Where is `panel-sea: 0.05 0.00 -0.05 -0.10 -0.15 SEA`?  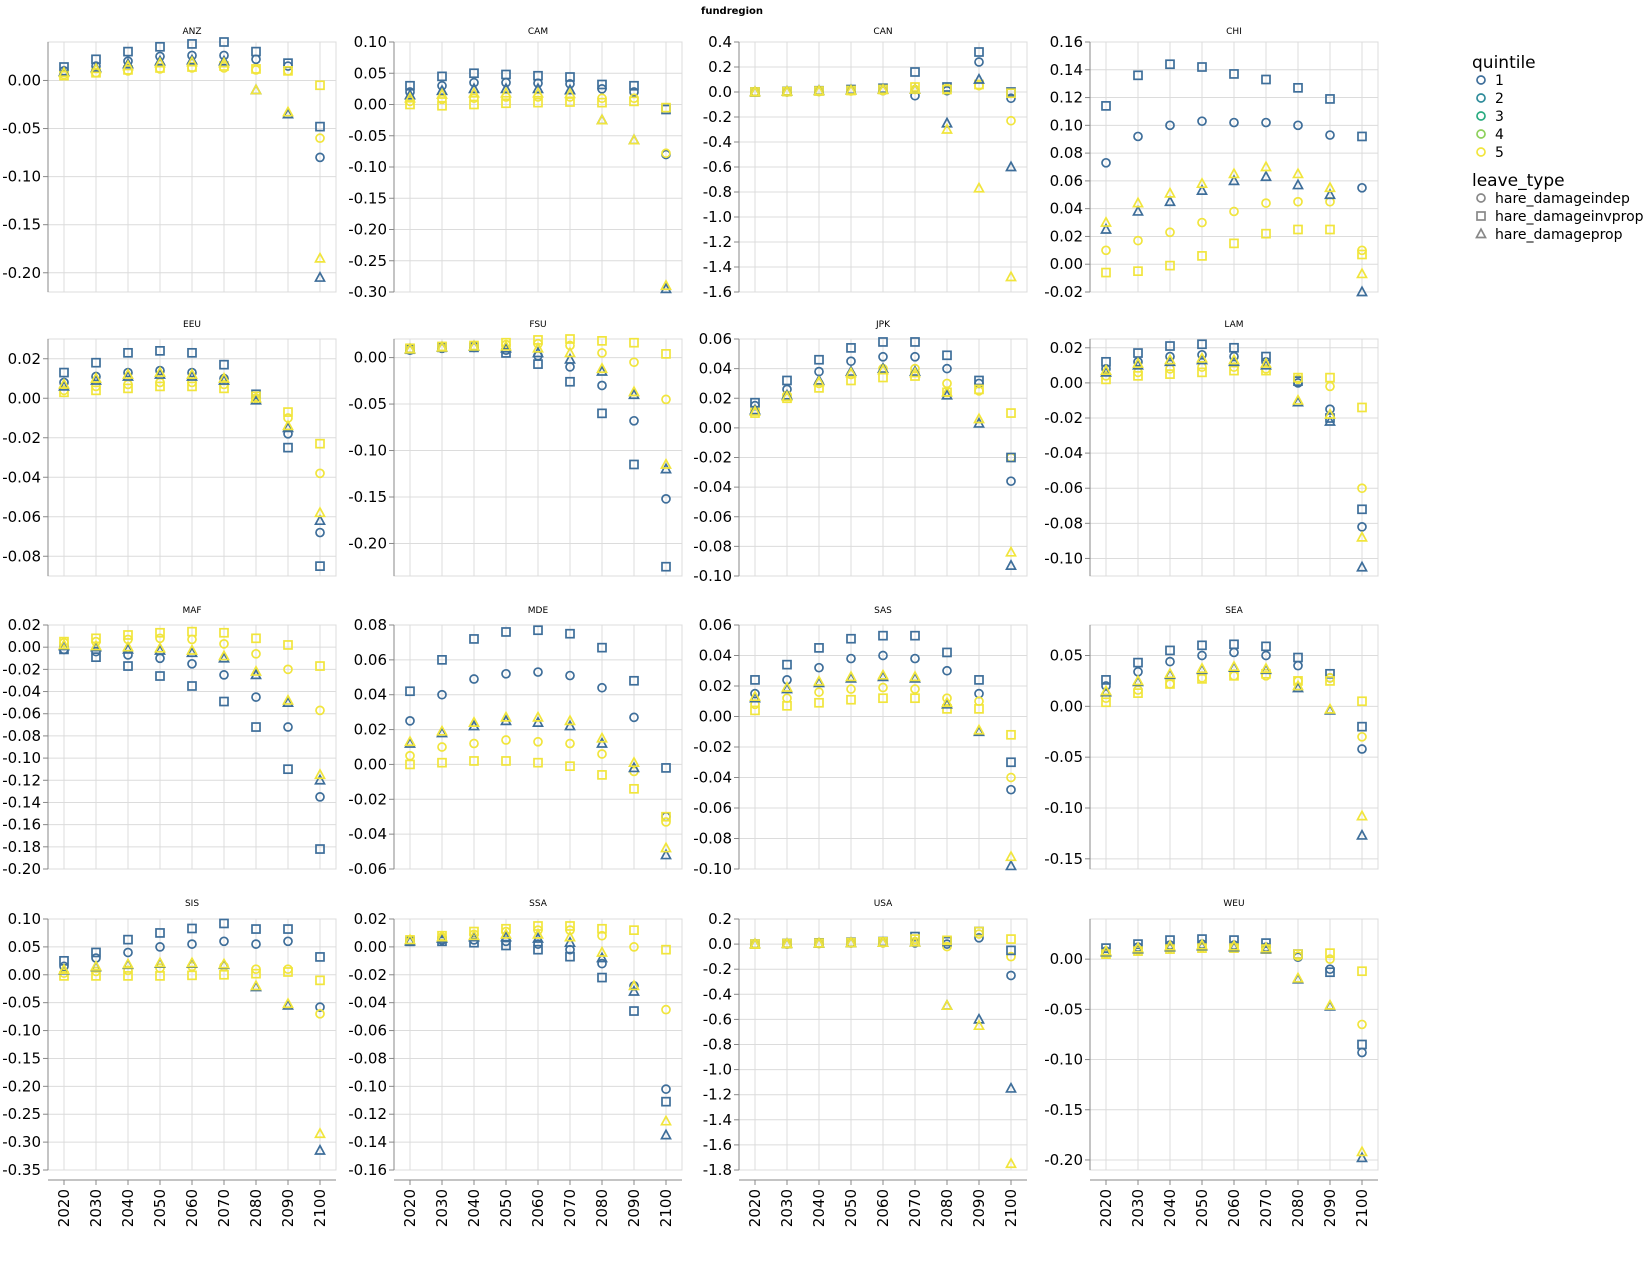
panel-sea: 0.05 0.00 -0.05 -0.10 -0.15 SEA is located at coordinates (1211, 738).